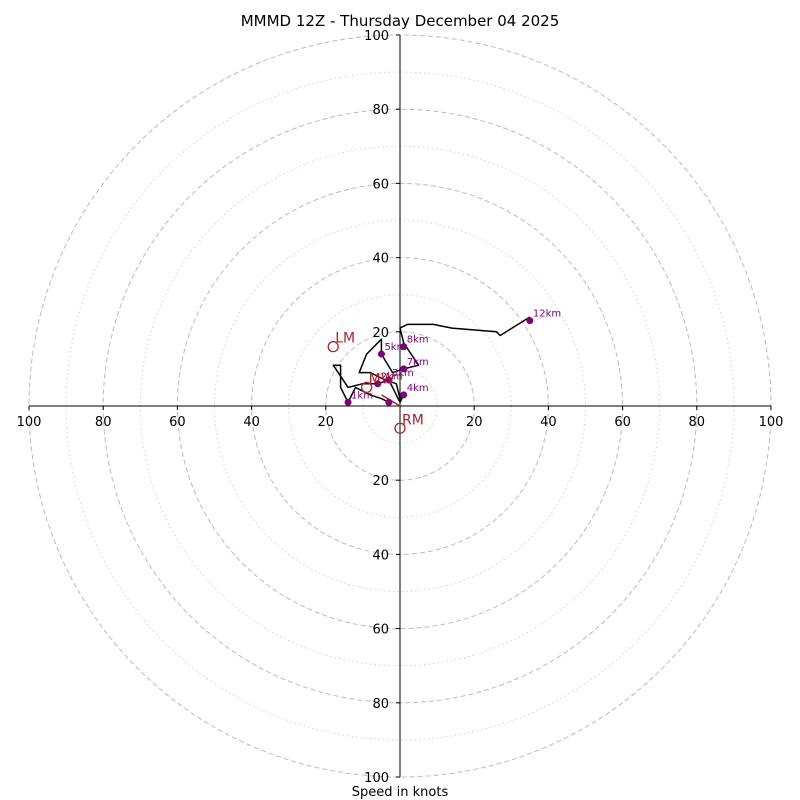  I want to click on height-marker-label: 2km, so click(392, 377).